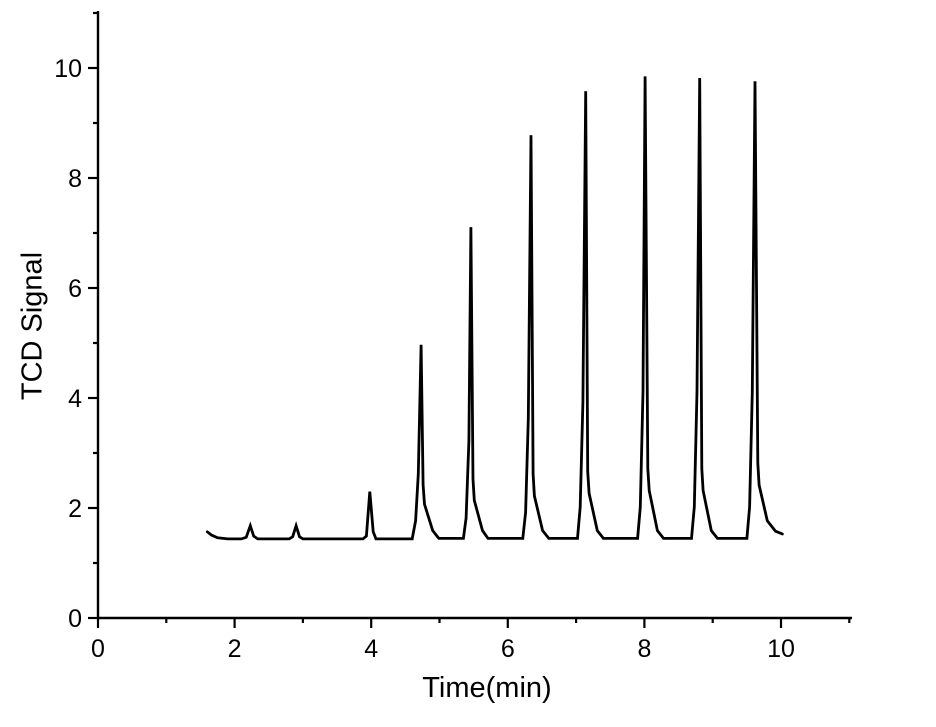  What do you see at coordinates (75, 619) in the screenshot?
I see `y-tick-label: 0` at bounding box center [75, 619].